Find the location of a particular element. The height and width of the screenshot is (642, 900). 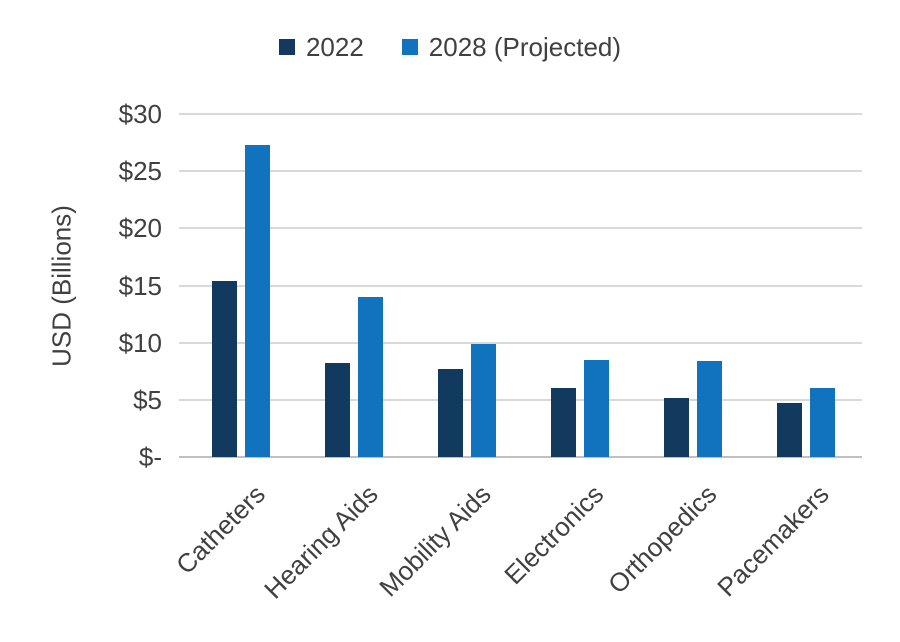

chart-legend: 2022 2028 (Projected) is located at coordinates (450, 47).